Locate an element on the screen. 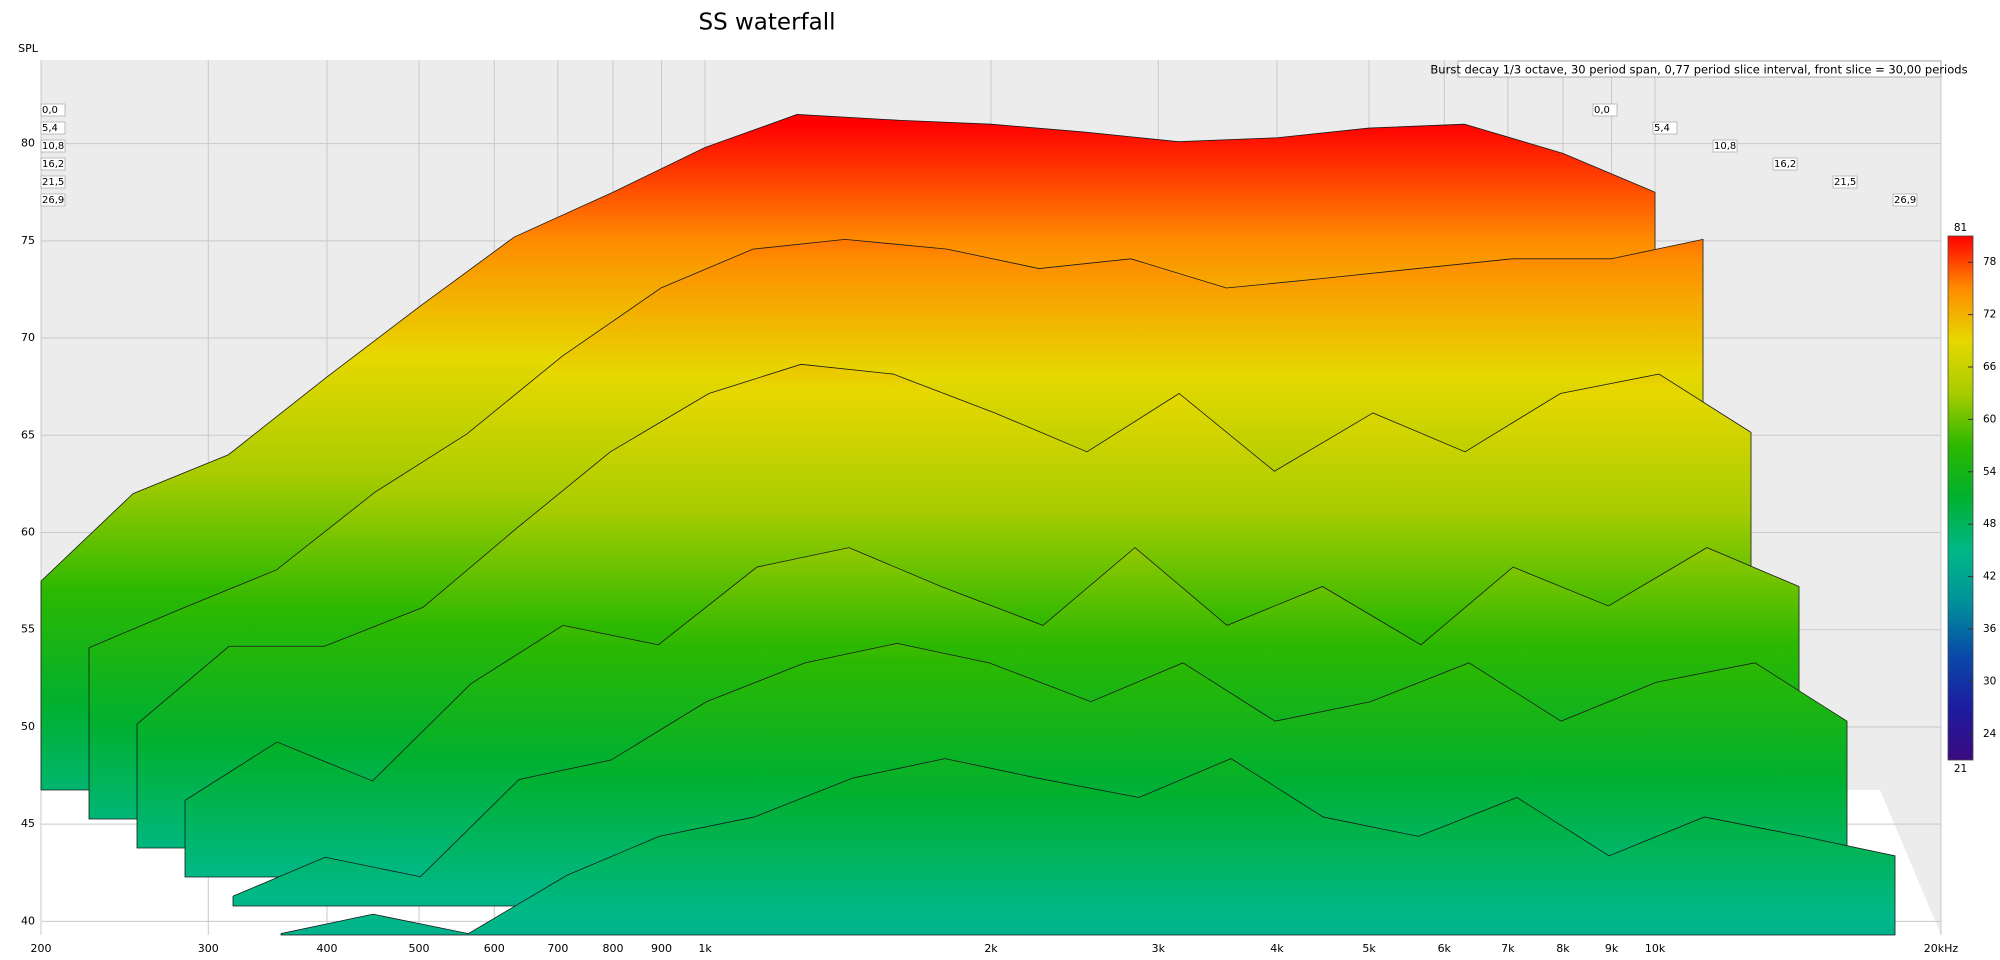 This screenshot has height=960, width=2000. annotation-box is located at coordinates (1699, 69).